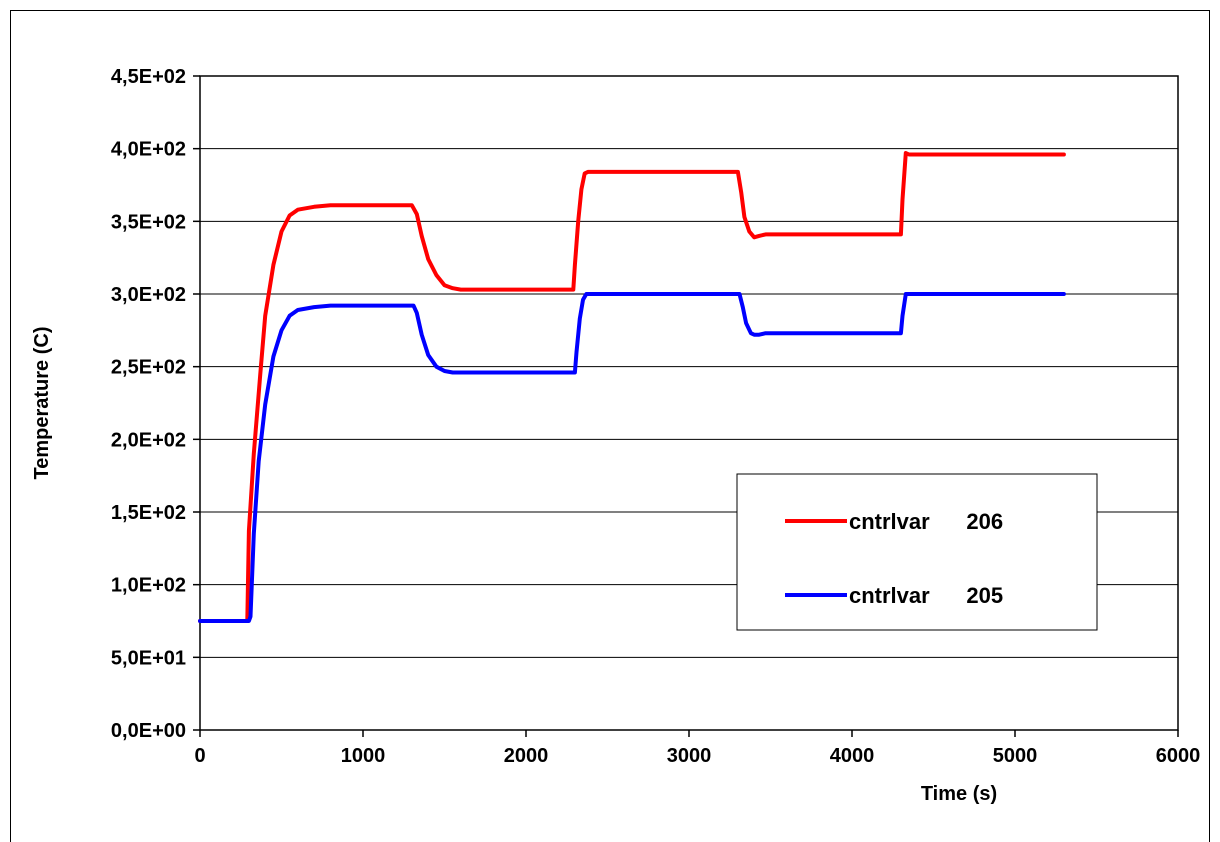 Image resolution: width=1220 pixels, height=842 pixels. I want to click on legend: cntrlvar 206 cntrlvar 205, so click(917, 552).